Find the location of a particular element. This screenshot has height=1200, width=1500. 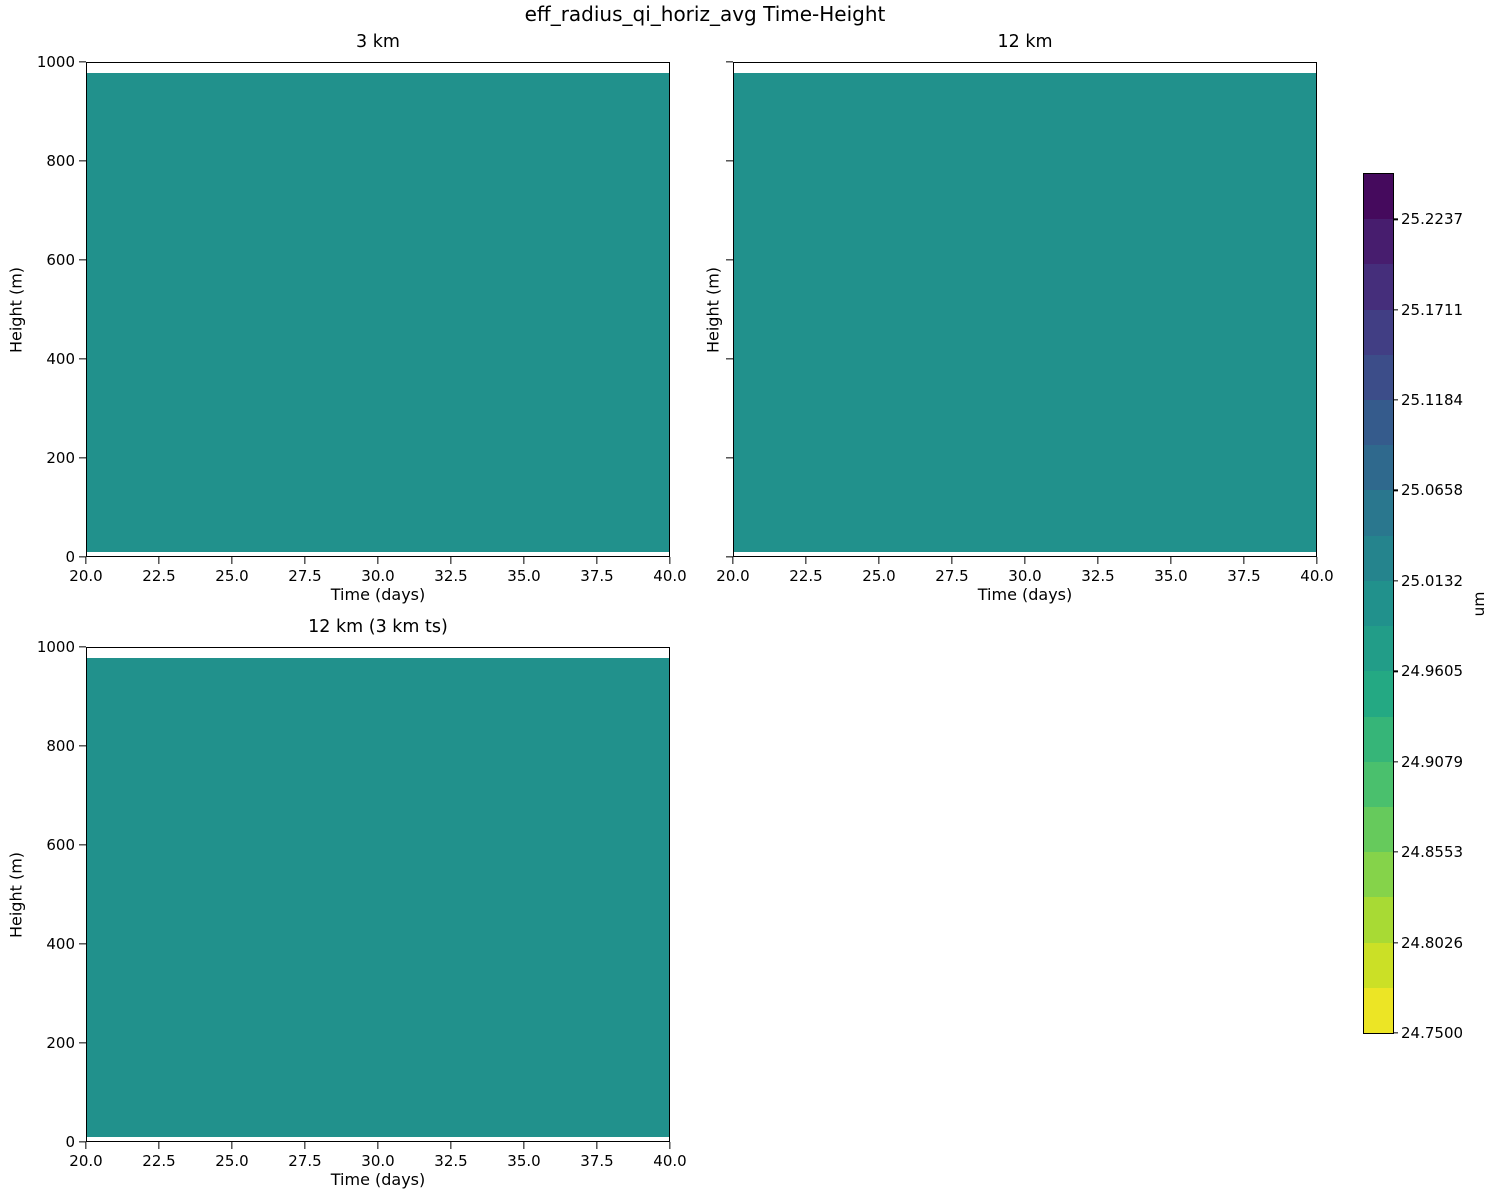

panel-title: 3 km is located at coordinates (378, 42).